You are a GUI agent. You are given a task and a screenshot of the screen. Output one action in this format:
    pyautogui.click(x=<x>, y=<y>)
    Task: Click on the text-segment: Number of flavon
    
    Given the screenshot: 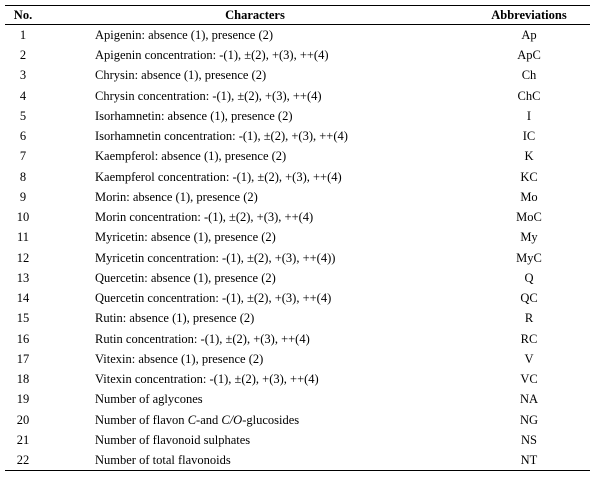 What is the action you would take?
    pyautogui.click(x=141, y=419)
    